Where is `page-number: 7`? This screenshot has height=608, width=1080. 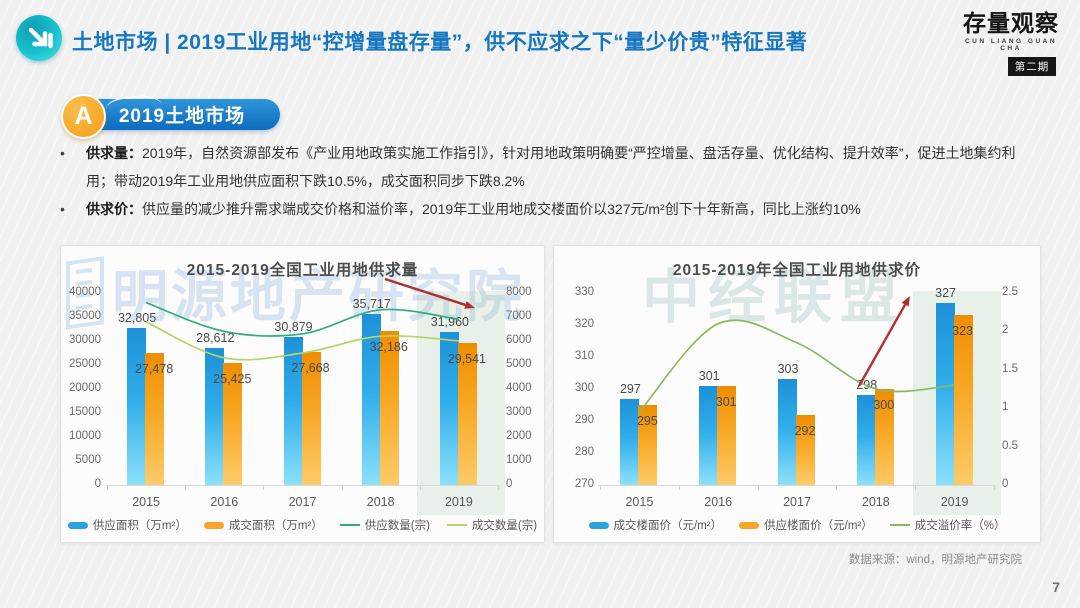
page-number: 7 is located at coordinates (1056, 587).